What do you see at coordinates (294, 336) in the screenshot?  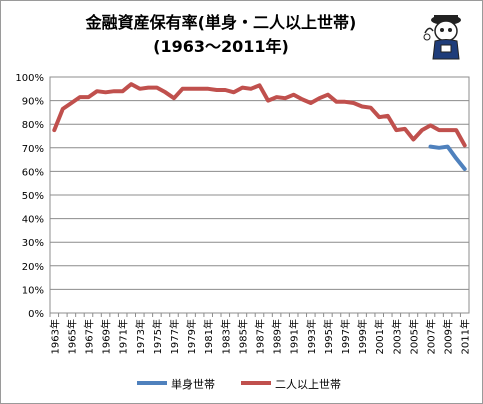 I see `x-tick-label: 1991年` at bounding box center [294, 336].